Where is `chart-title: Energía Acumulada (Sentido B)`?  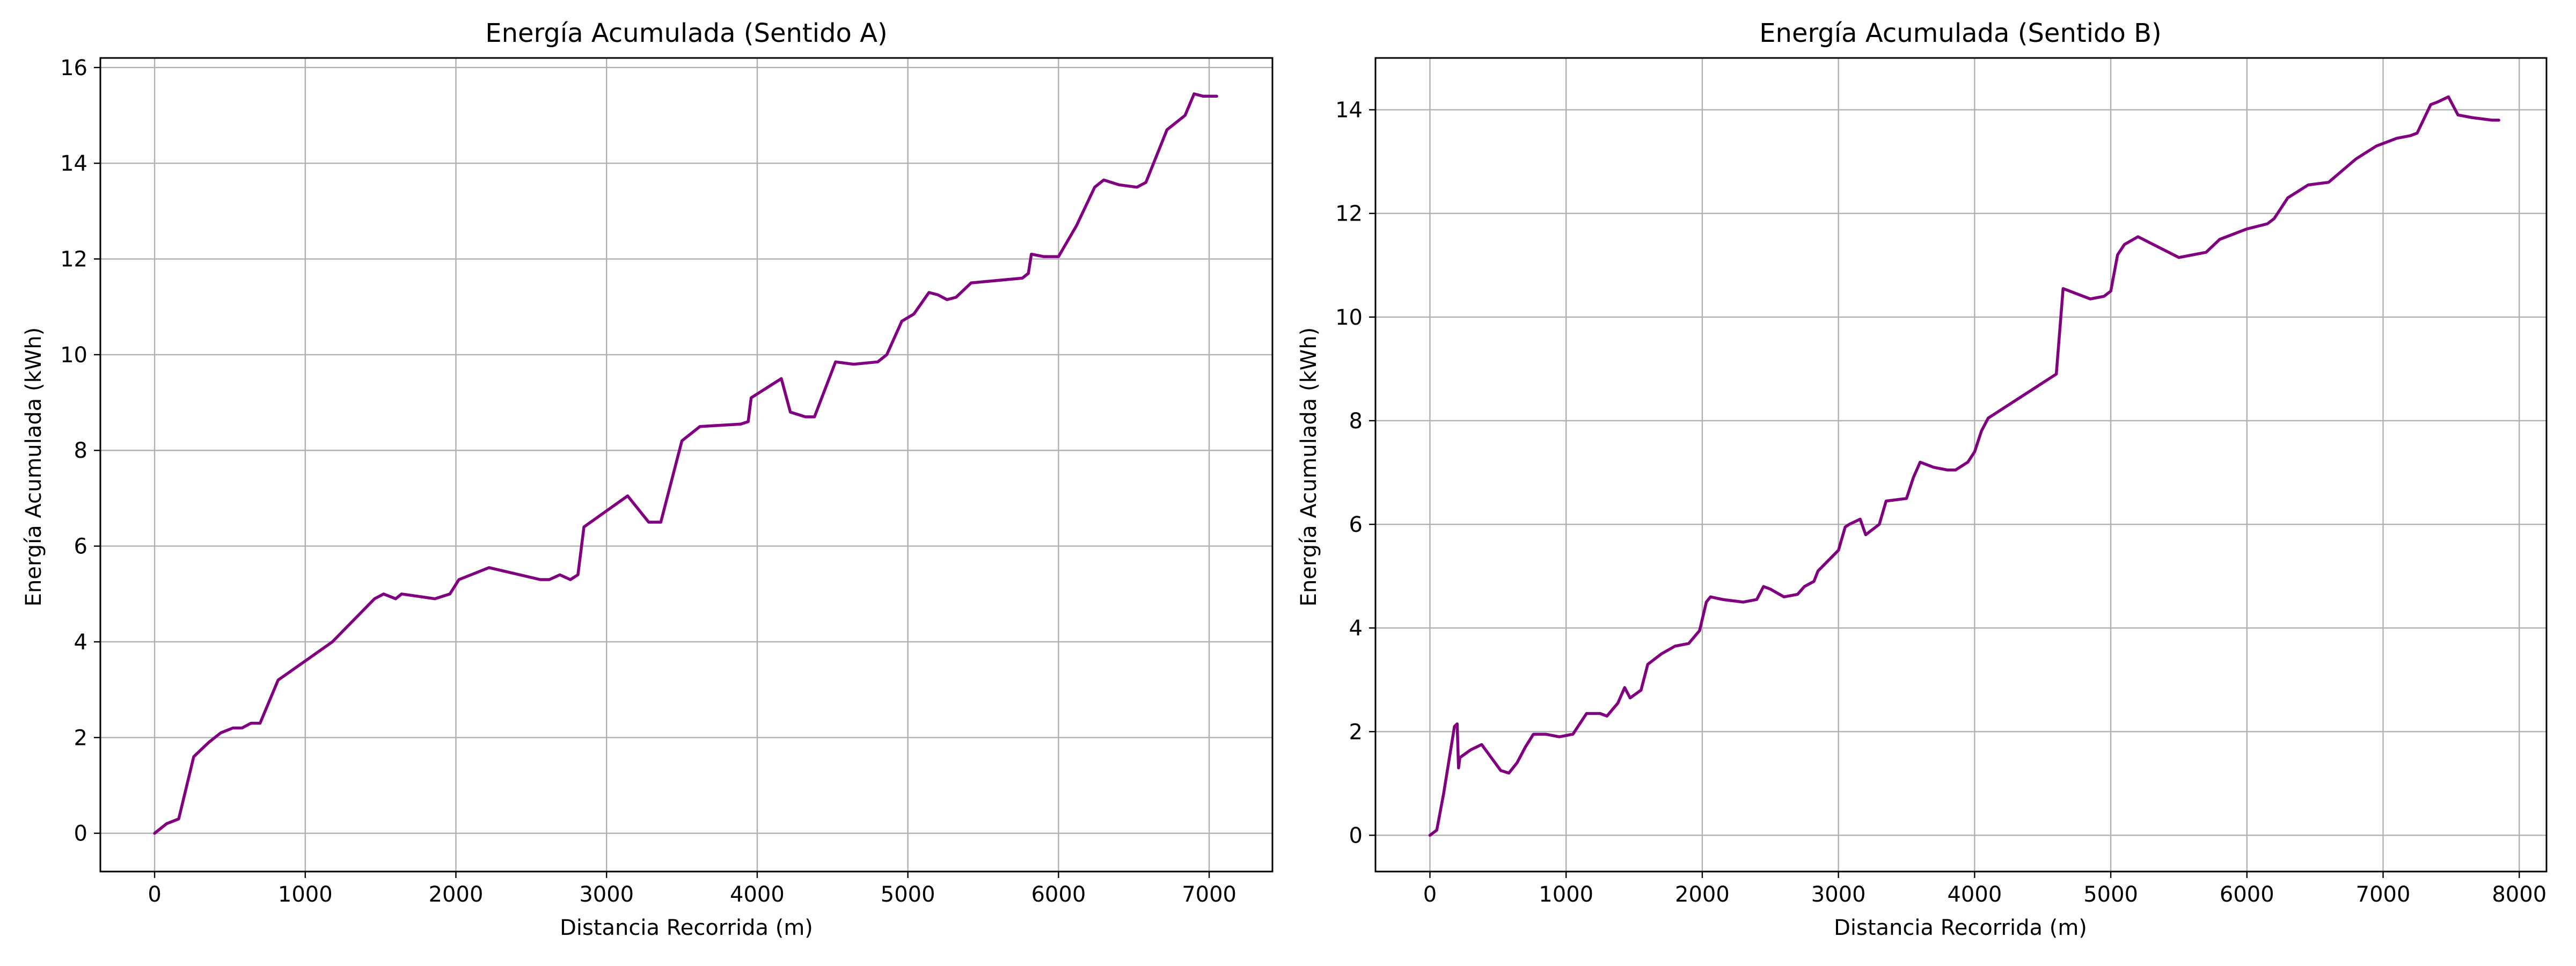
chart-title: Energía Acumulada (Sentido B) is located at coordinates (1960, 33).